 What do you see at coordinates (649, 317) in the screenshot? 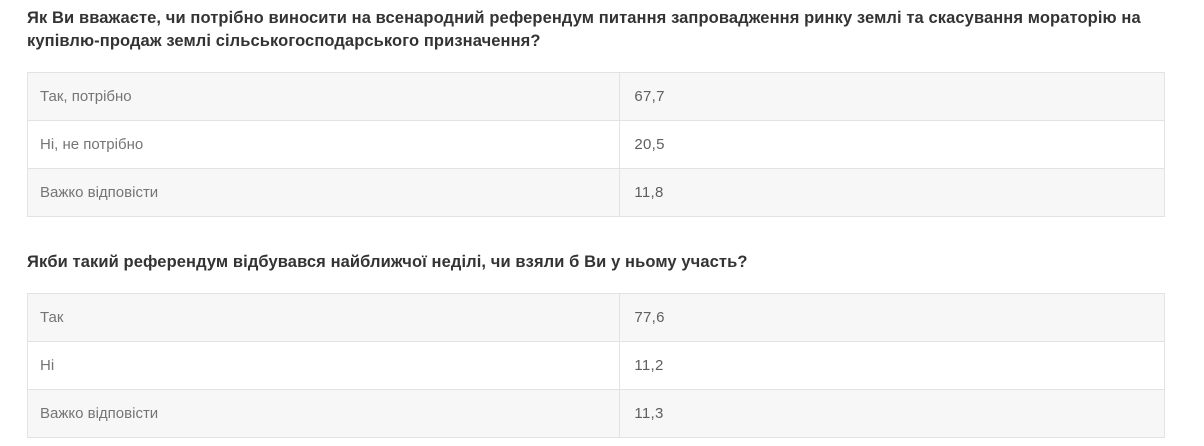
I see `value-cell: 77,6` at bounding box center [649, 317].